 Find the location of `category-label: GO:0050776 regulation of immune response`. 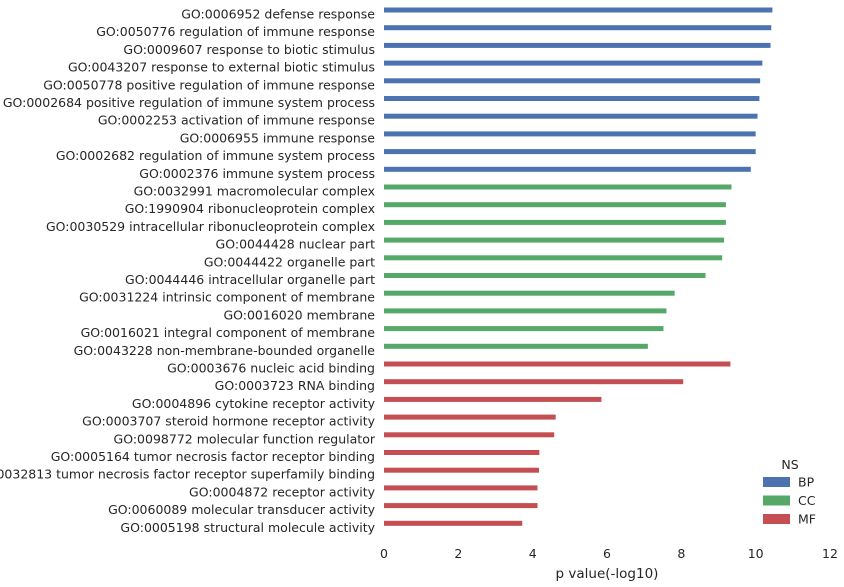

category-label: GO:0050776 regulation of immune response is located at coordinates (235, 31).